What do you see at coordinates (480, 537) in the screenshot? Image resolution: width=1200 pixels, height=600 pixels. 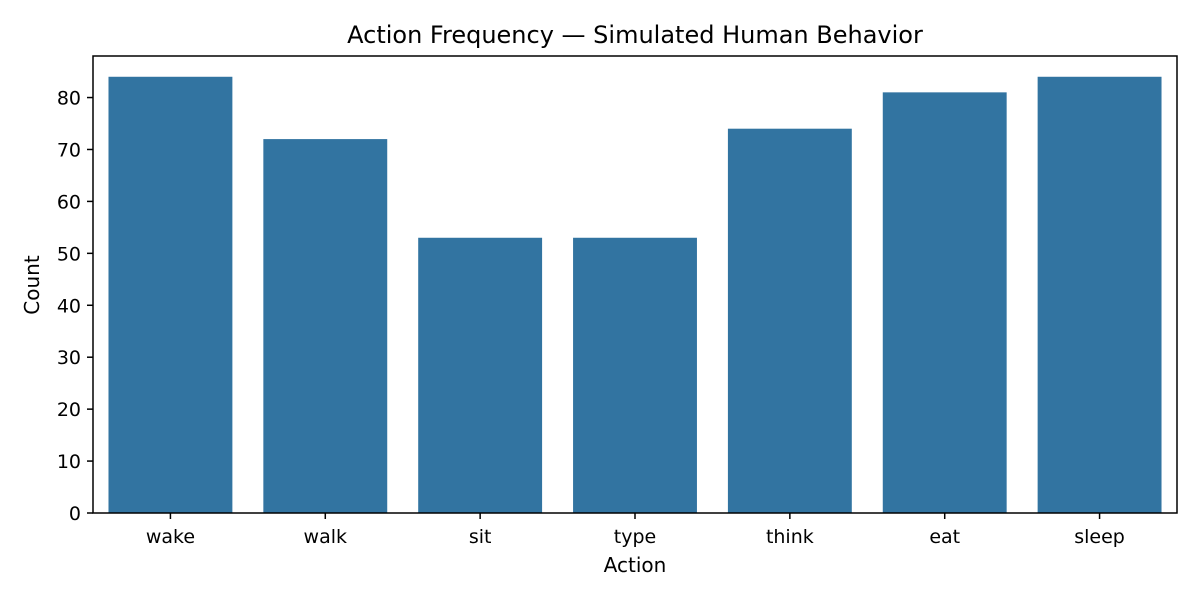 I see `x-tick-label-sit: sit` at bounding box center [480, 537].